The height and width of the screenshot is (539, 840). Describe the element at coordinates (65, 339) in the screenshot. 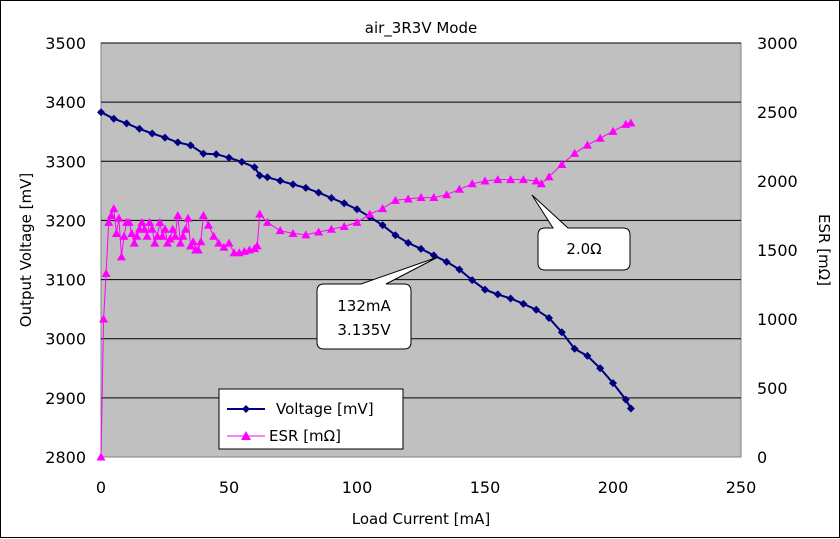

I see `y-left-tick-label: 3000` at that location.